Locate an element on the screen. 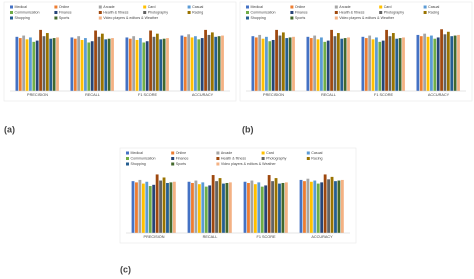 This screenshot has height=279, width=474. legend-label: Sports is located at coordinates (181, 164).